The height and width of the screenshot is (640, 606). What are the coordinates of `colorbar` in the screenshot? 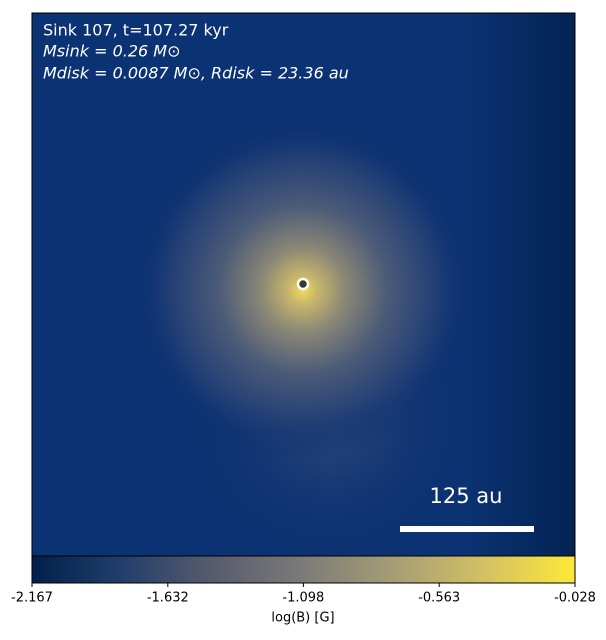 It's located at (303, 569).